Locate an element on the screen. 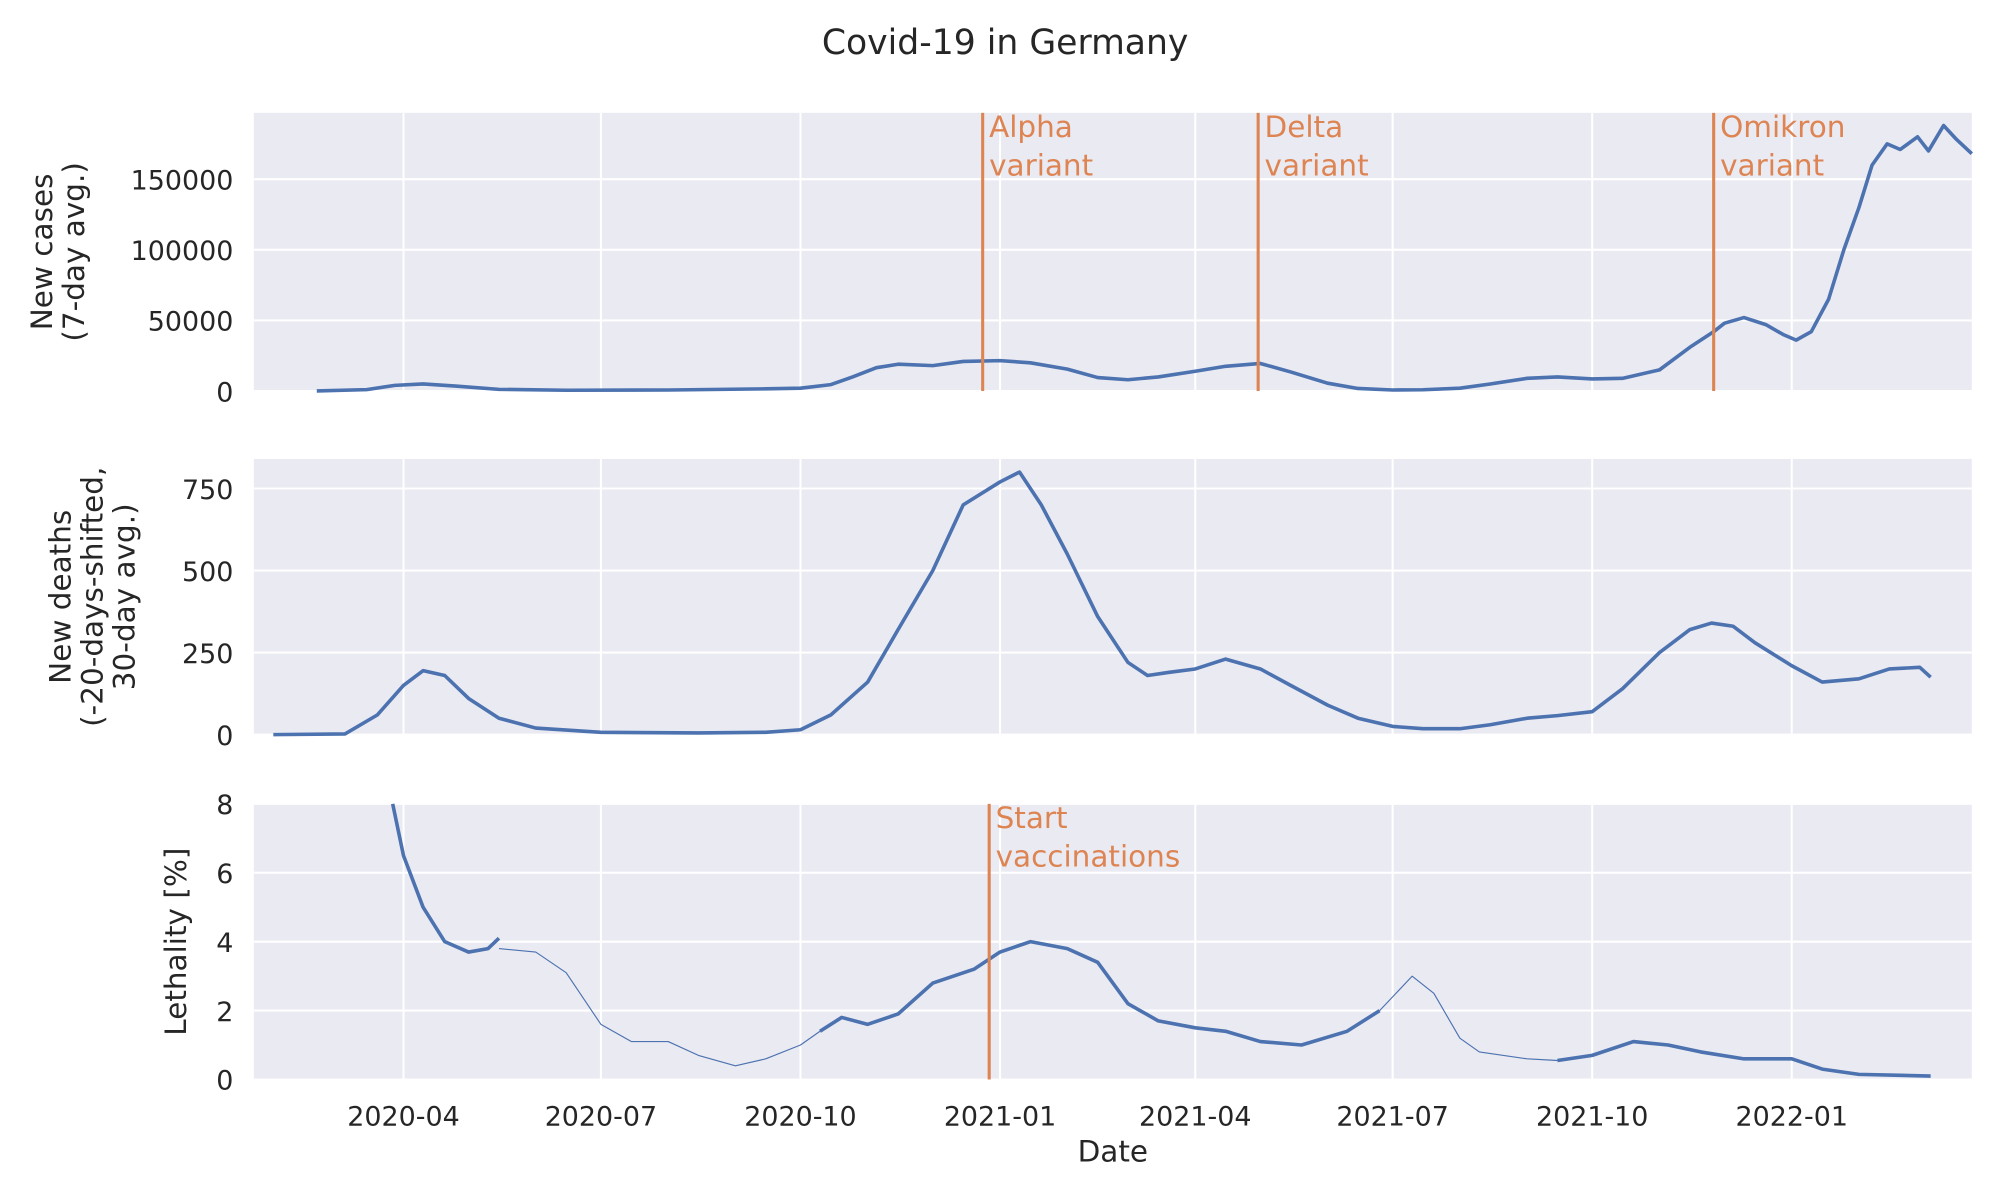  annotation-label: vaccinations is located at coordinates (1088, 857).